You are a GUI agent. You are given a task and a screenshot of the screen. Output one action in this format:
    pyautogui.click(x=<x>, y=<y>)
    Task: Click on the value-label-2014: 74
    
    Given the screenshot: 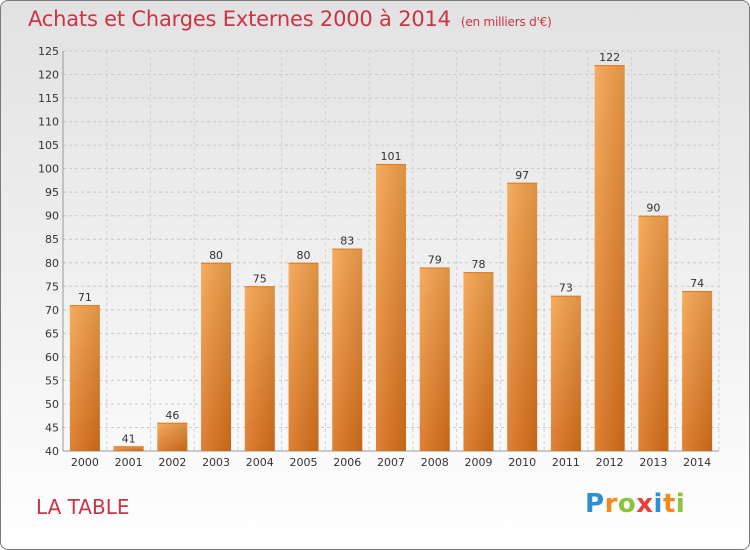 What is the action you would take?
    pyautogui.click(x=697, y=283)
    